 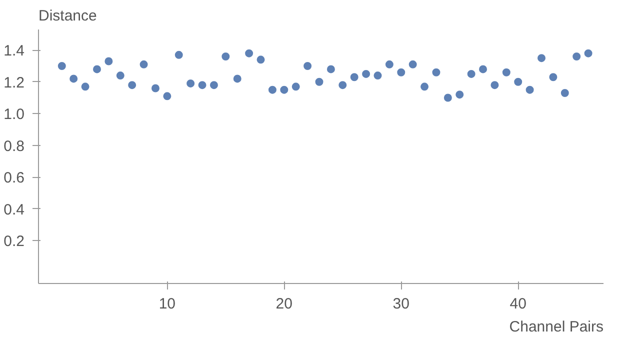 I want to click on y-tick-label: 0.4, so click(x=14, y=209).